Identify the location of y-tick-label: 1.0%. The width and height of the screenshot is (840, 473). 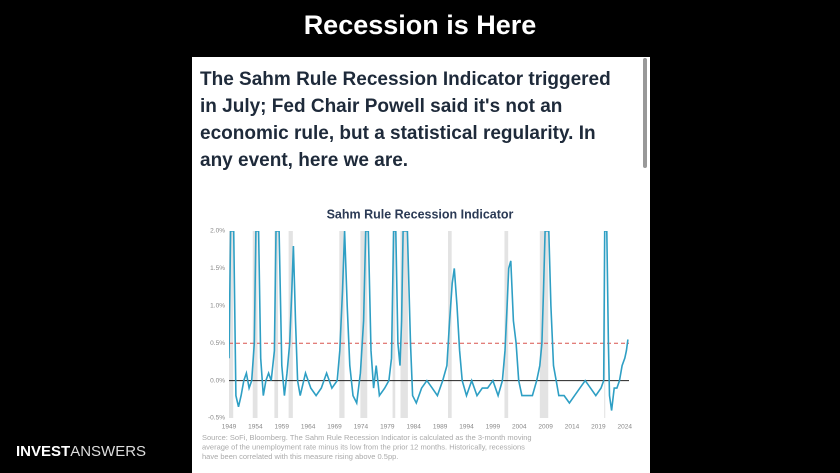
(217, 306).